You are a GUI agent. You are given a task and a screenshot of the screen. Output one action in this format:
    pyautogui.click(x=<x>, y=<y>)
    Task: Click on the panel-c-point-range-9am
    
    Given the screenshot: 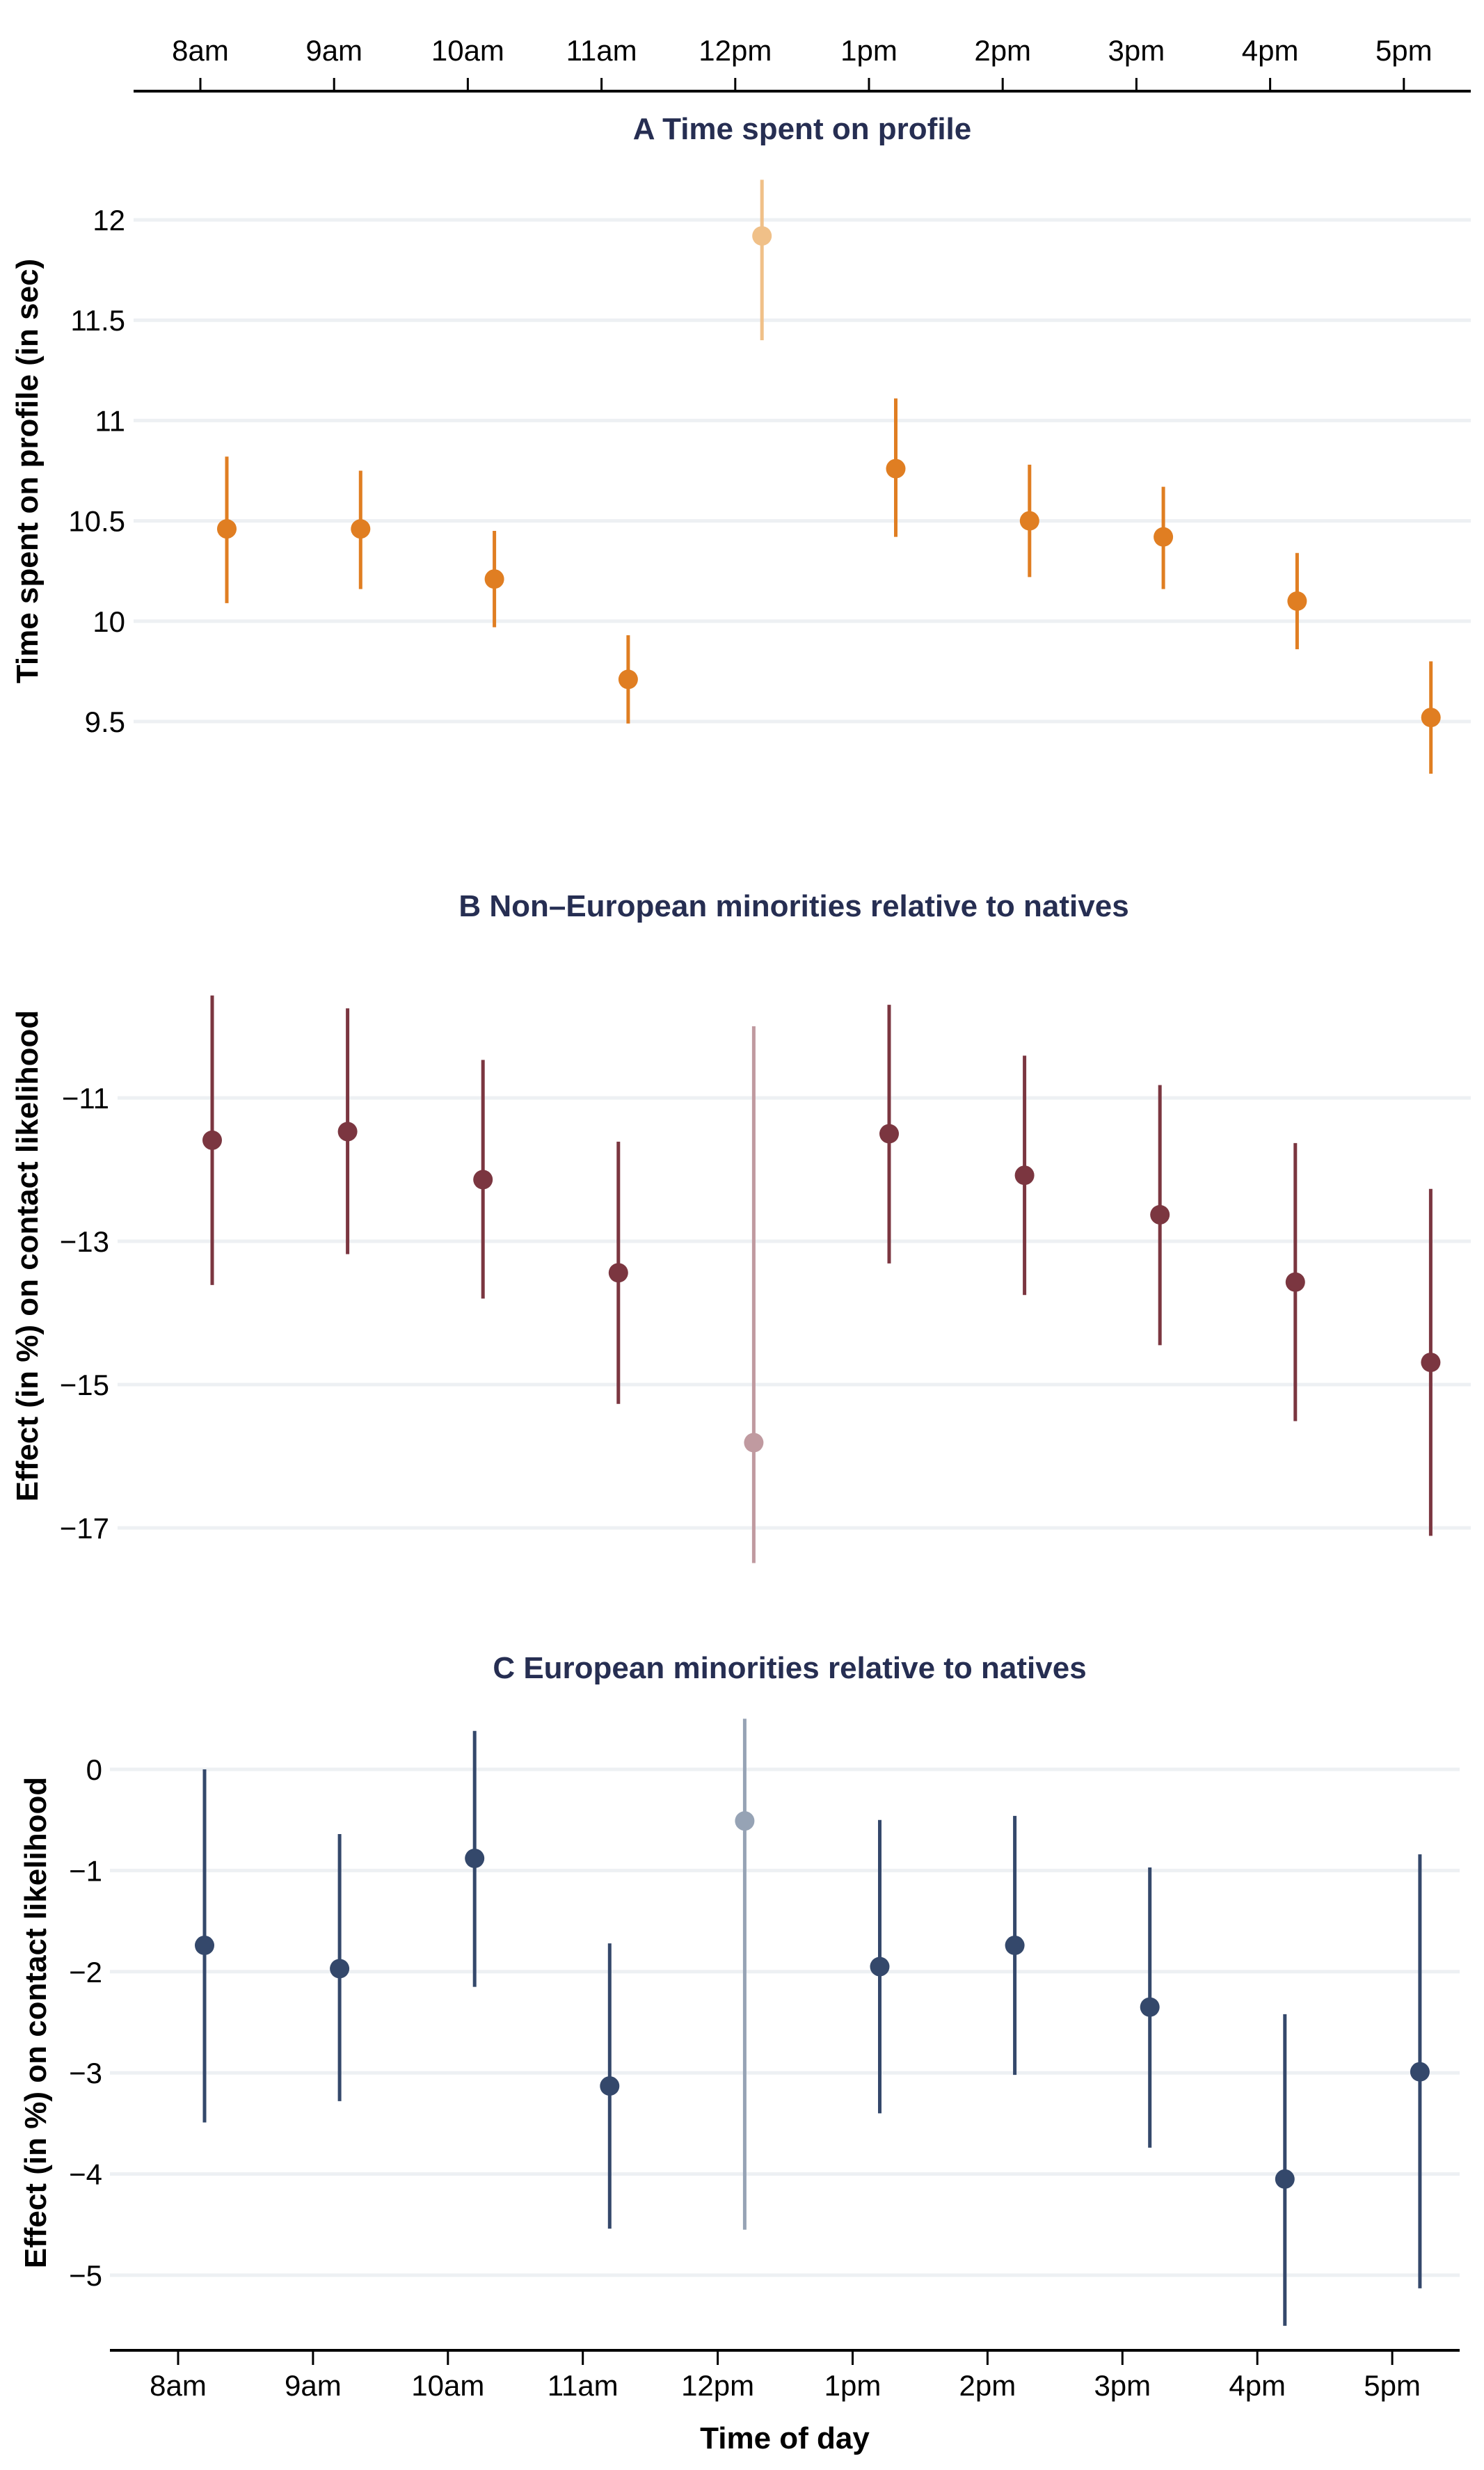 What is the action you would take?
    pyautogui.click(x=340, y=1967)
    